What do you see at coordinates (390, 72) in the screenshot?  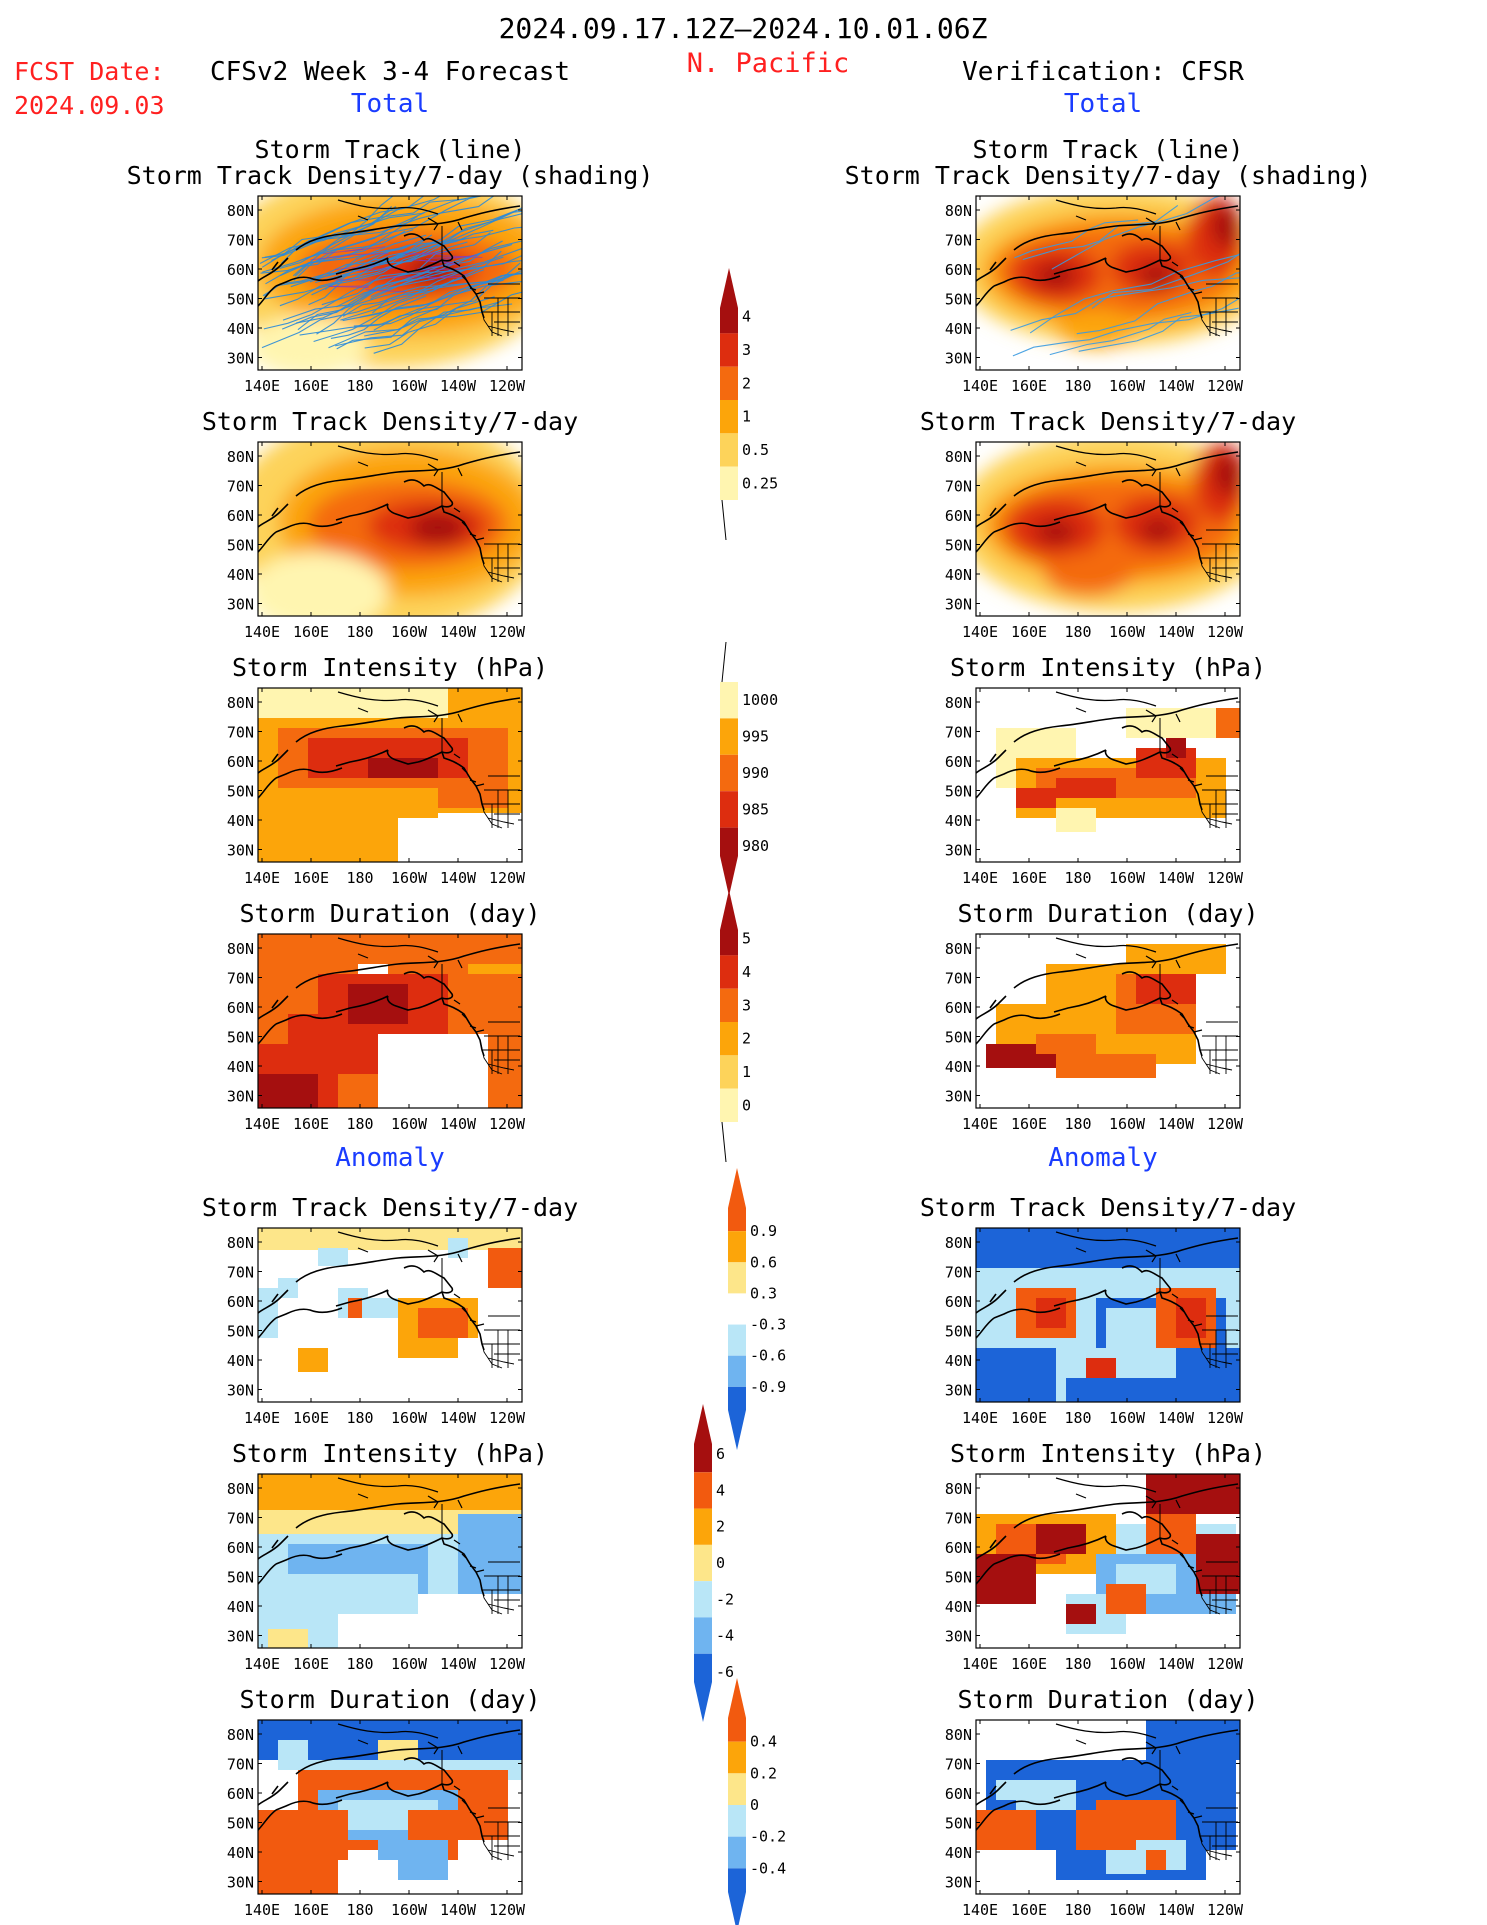 I see `left-column-title: CFSv2 Week 3-4 Forecast` at bounding box center [390, 72].